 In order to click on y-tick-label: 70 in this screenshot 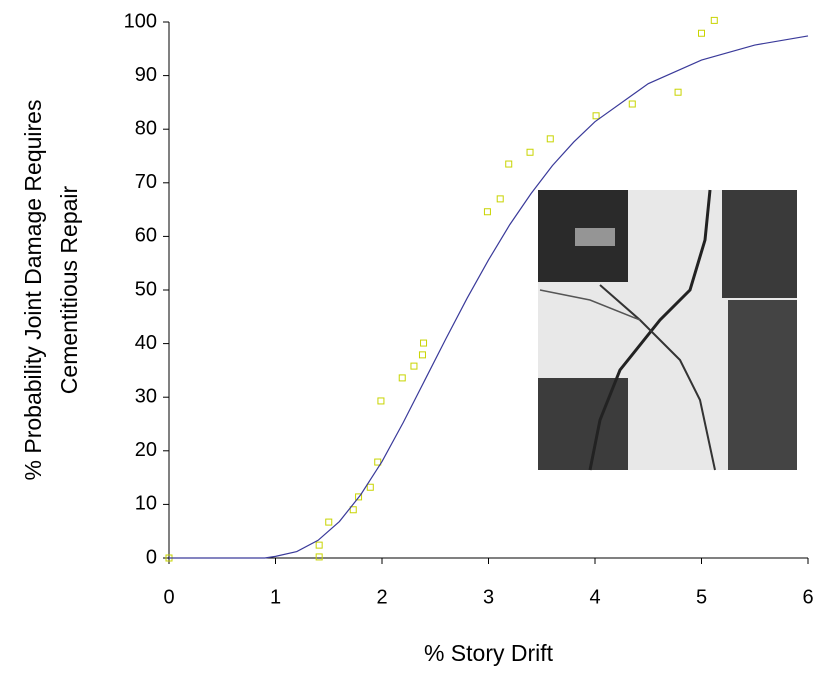, I will do `click(146, 182)`.